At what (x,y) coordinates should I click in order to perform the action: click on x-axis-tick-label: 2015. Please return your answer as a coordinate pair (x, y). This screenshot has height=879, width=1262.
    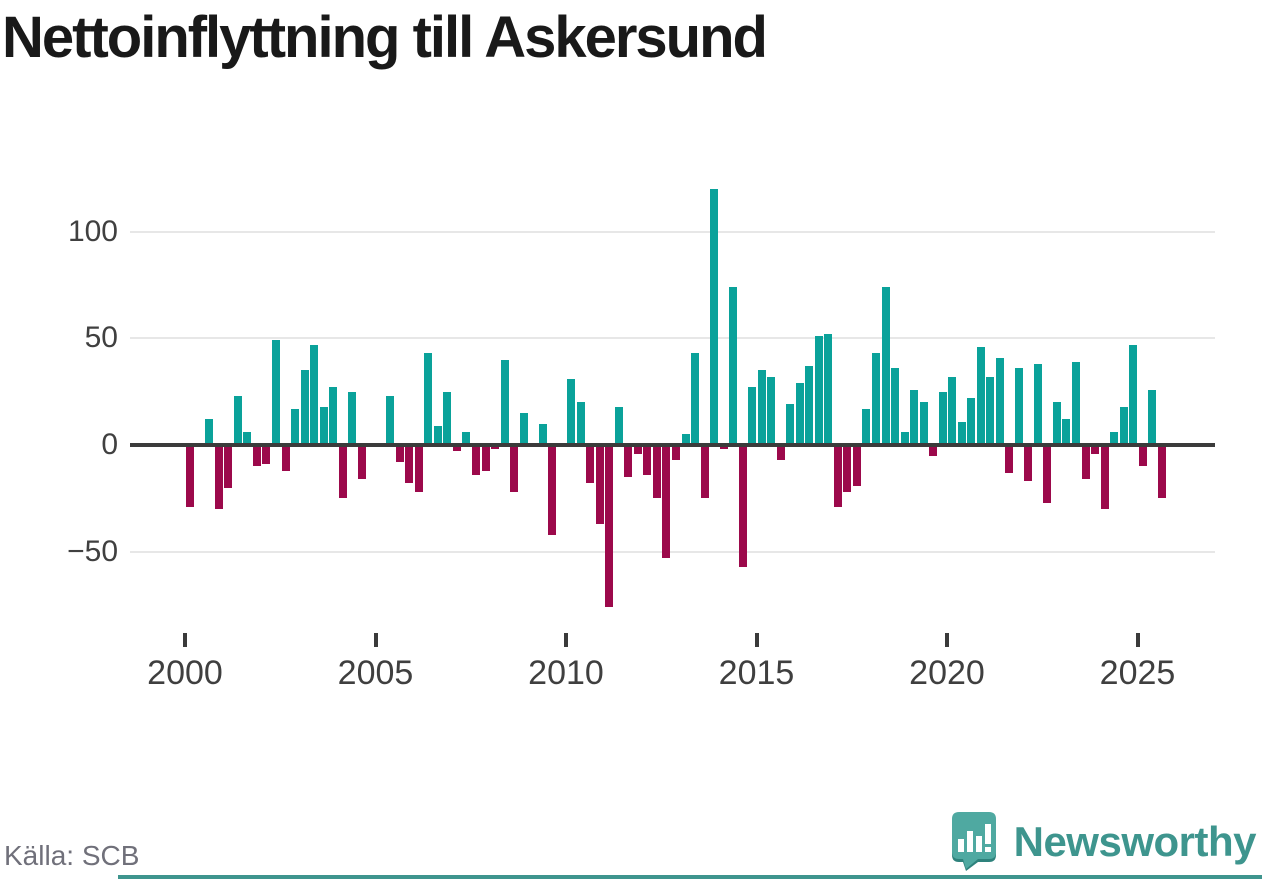
    Looking at the image, I should click on (756, 673).